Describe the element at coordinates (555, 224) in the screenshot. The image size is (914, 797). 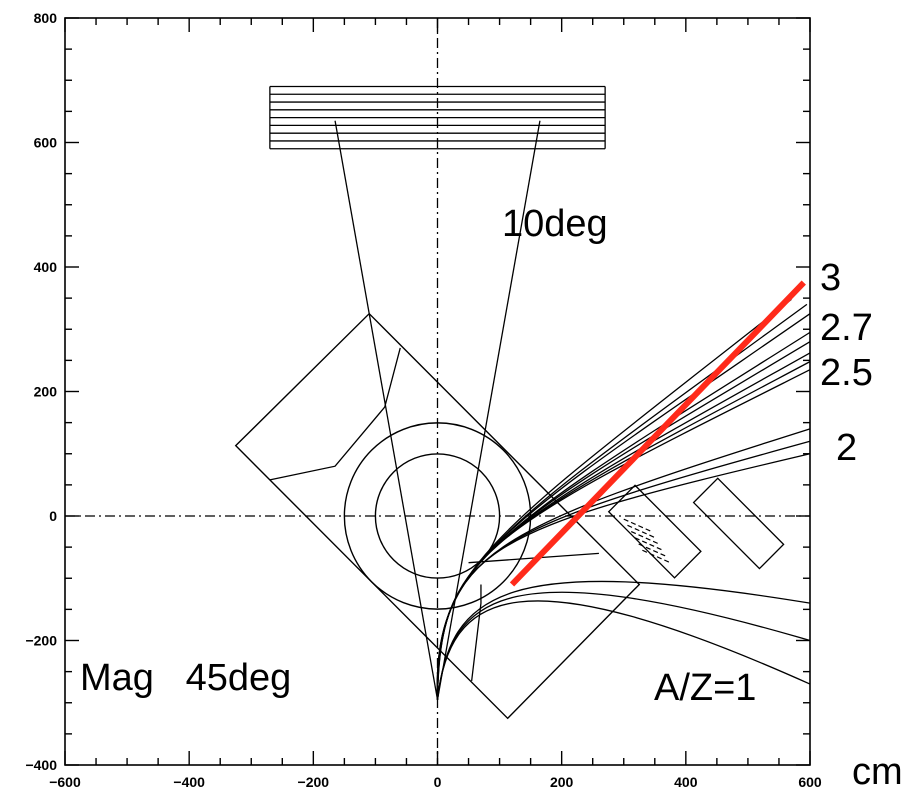
I see `annotation-10deg: 10deg` at that location.